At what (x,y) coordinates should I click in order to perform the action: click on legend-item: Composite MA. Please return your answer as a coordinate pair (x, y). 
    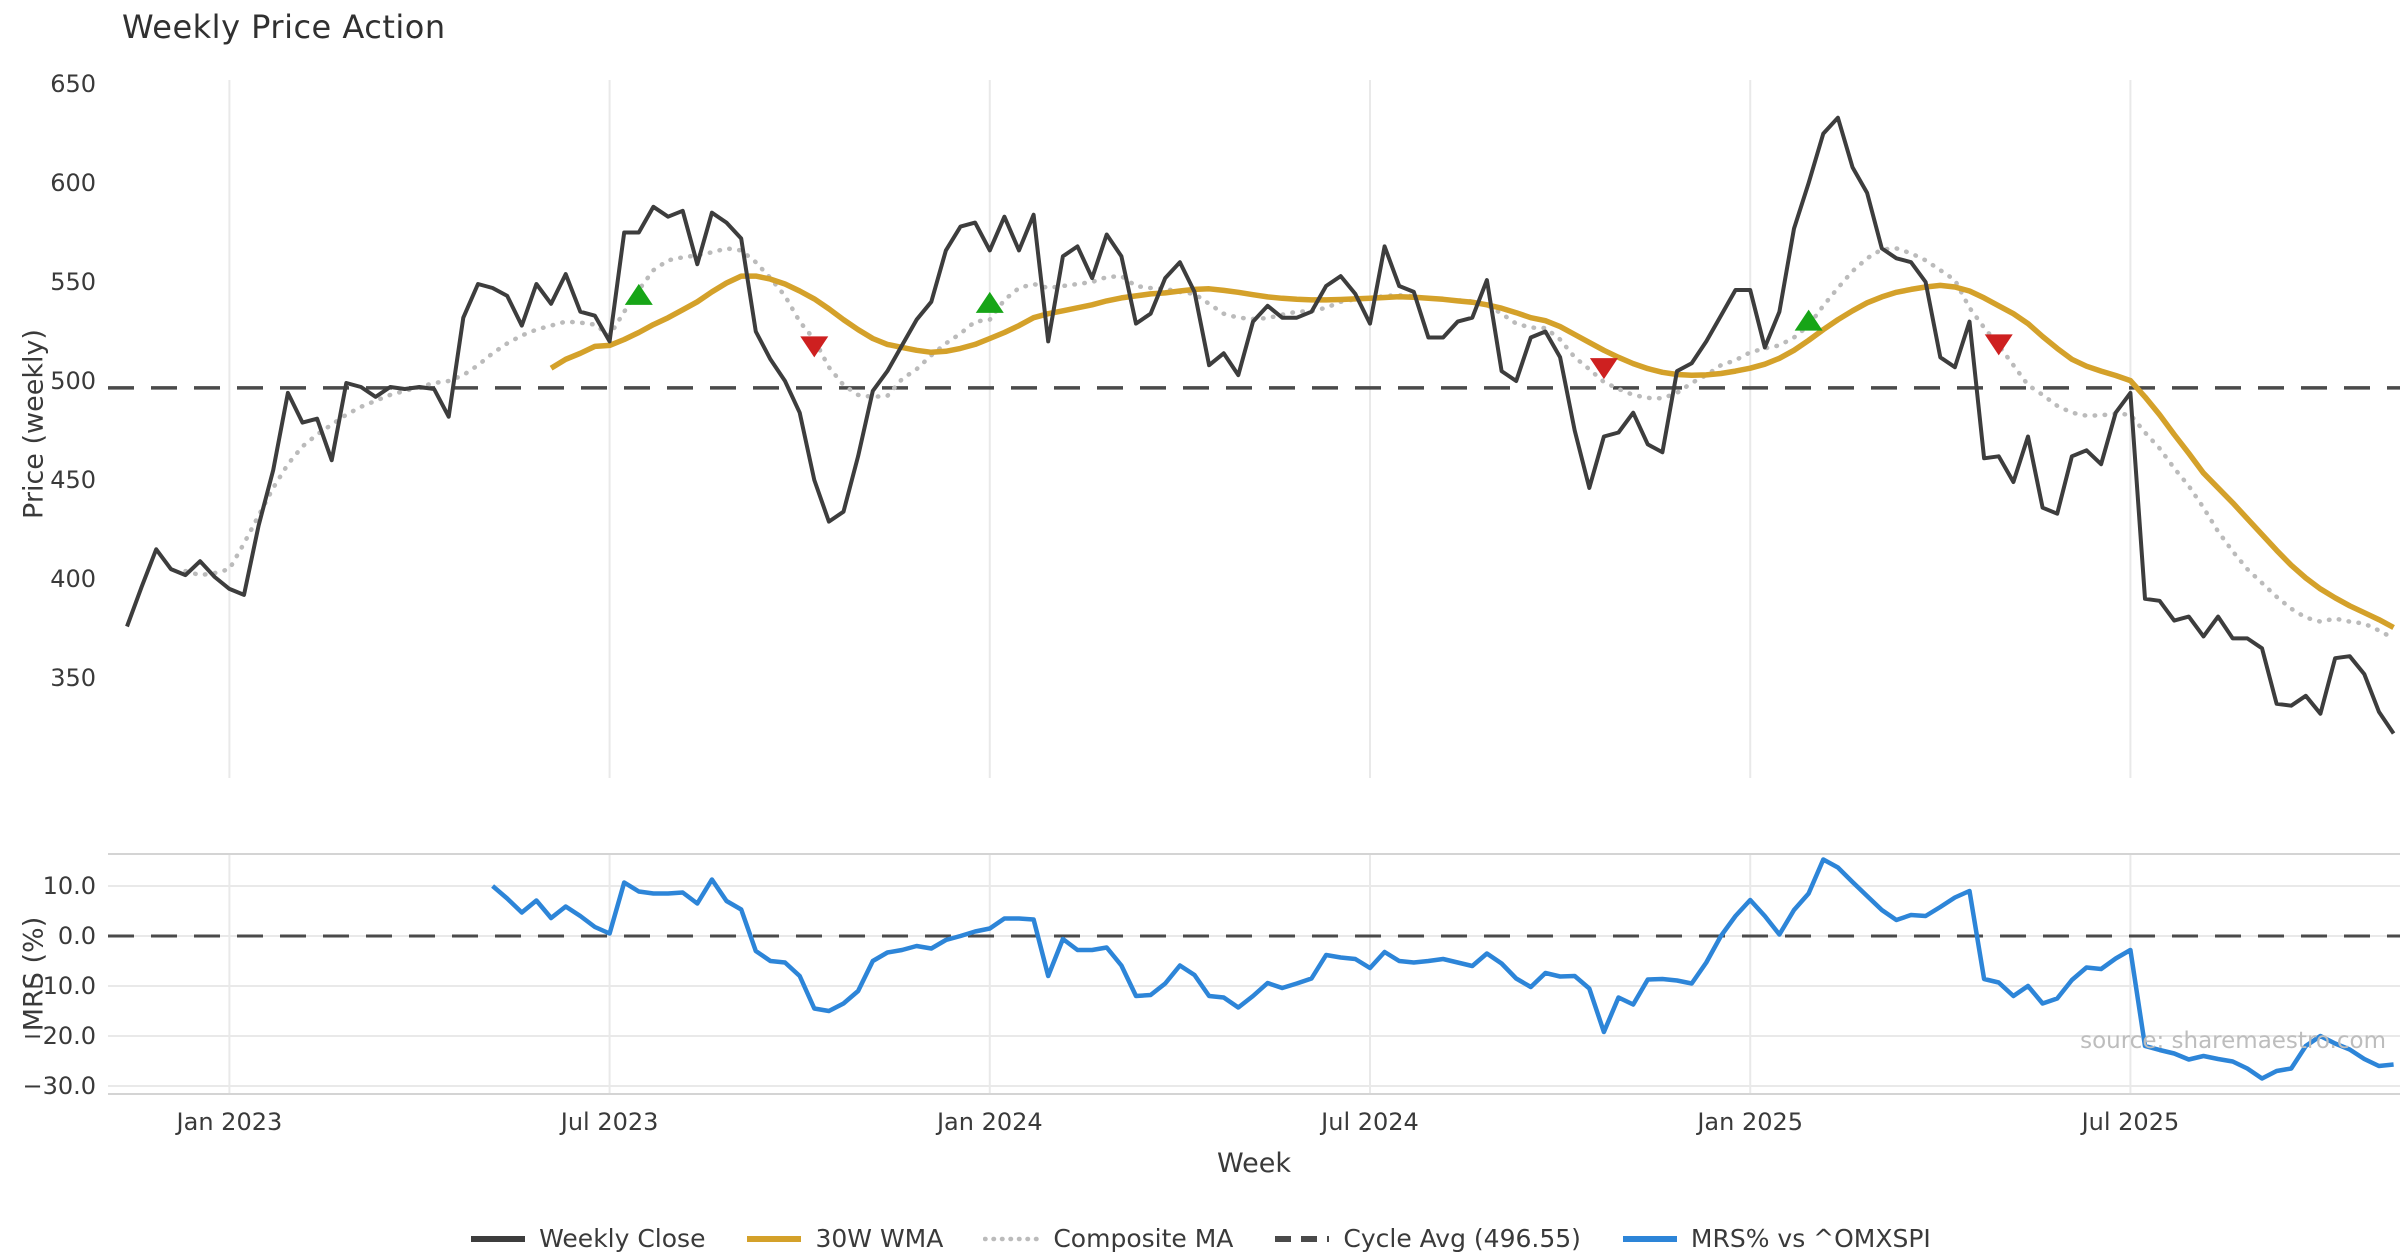
    Looking at the image, I should click on (1108, 1238).